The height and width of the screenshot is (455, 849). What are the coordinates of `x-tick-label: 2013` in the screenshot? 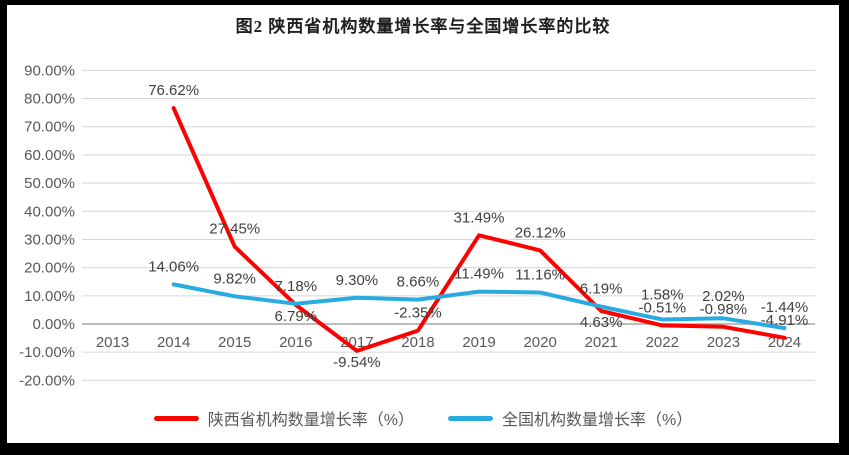 It's located at (112, 342).